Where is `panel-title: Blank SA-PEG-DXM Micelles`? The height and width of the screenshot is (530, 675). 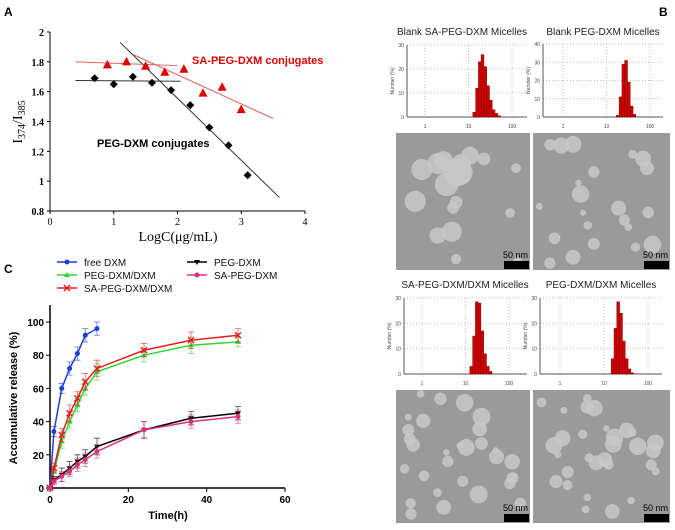 panel-title: Blank SA-PEG-DXM Micelles is located at coordinates (462, 32).